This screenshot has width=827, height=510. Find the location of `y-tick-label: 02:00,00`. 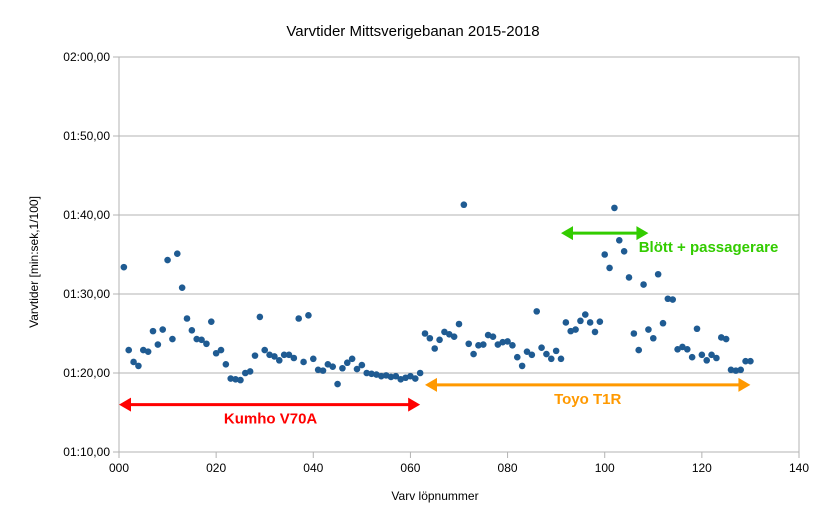

y-tick-label: 02:00,00 is located at coordinates (86, 57).